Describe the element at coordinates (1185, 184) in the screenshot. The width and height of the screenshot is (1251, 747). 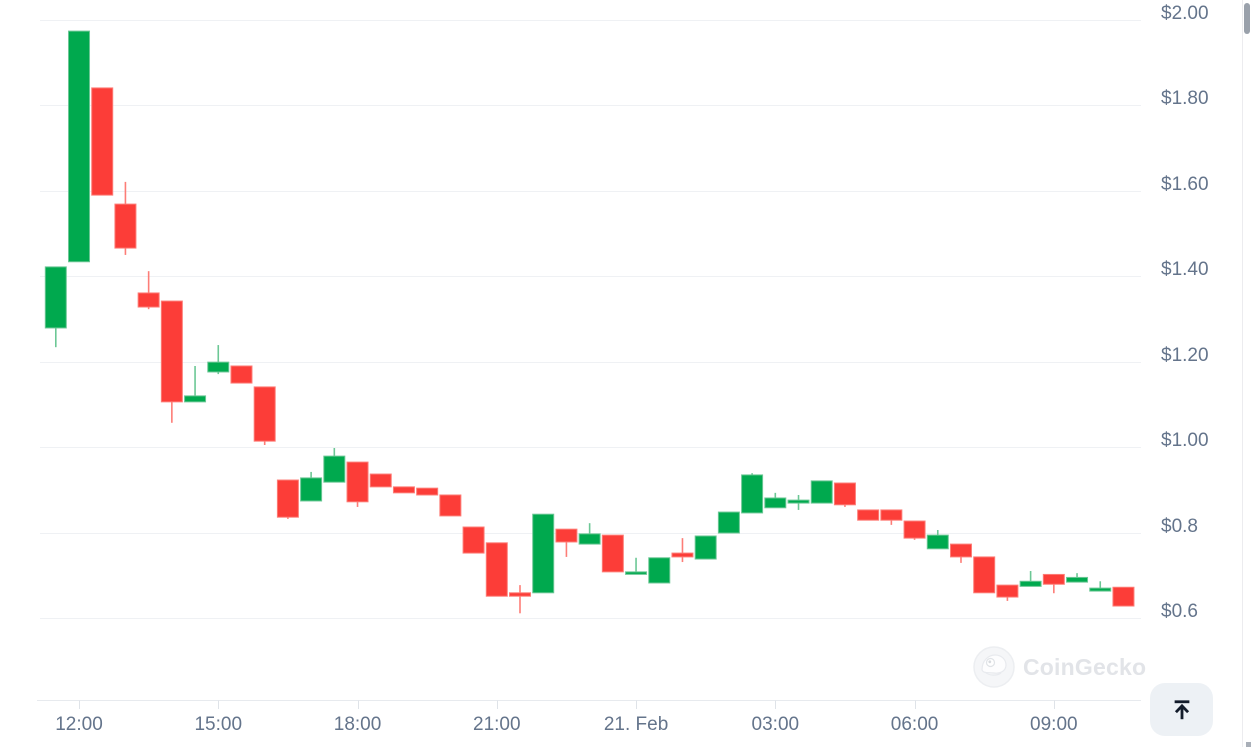
I see `y-axis-tick-label: $1.60` at that location.